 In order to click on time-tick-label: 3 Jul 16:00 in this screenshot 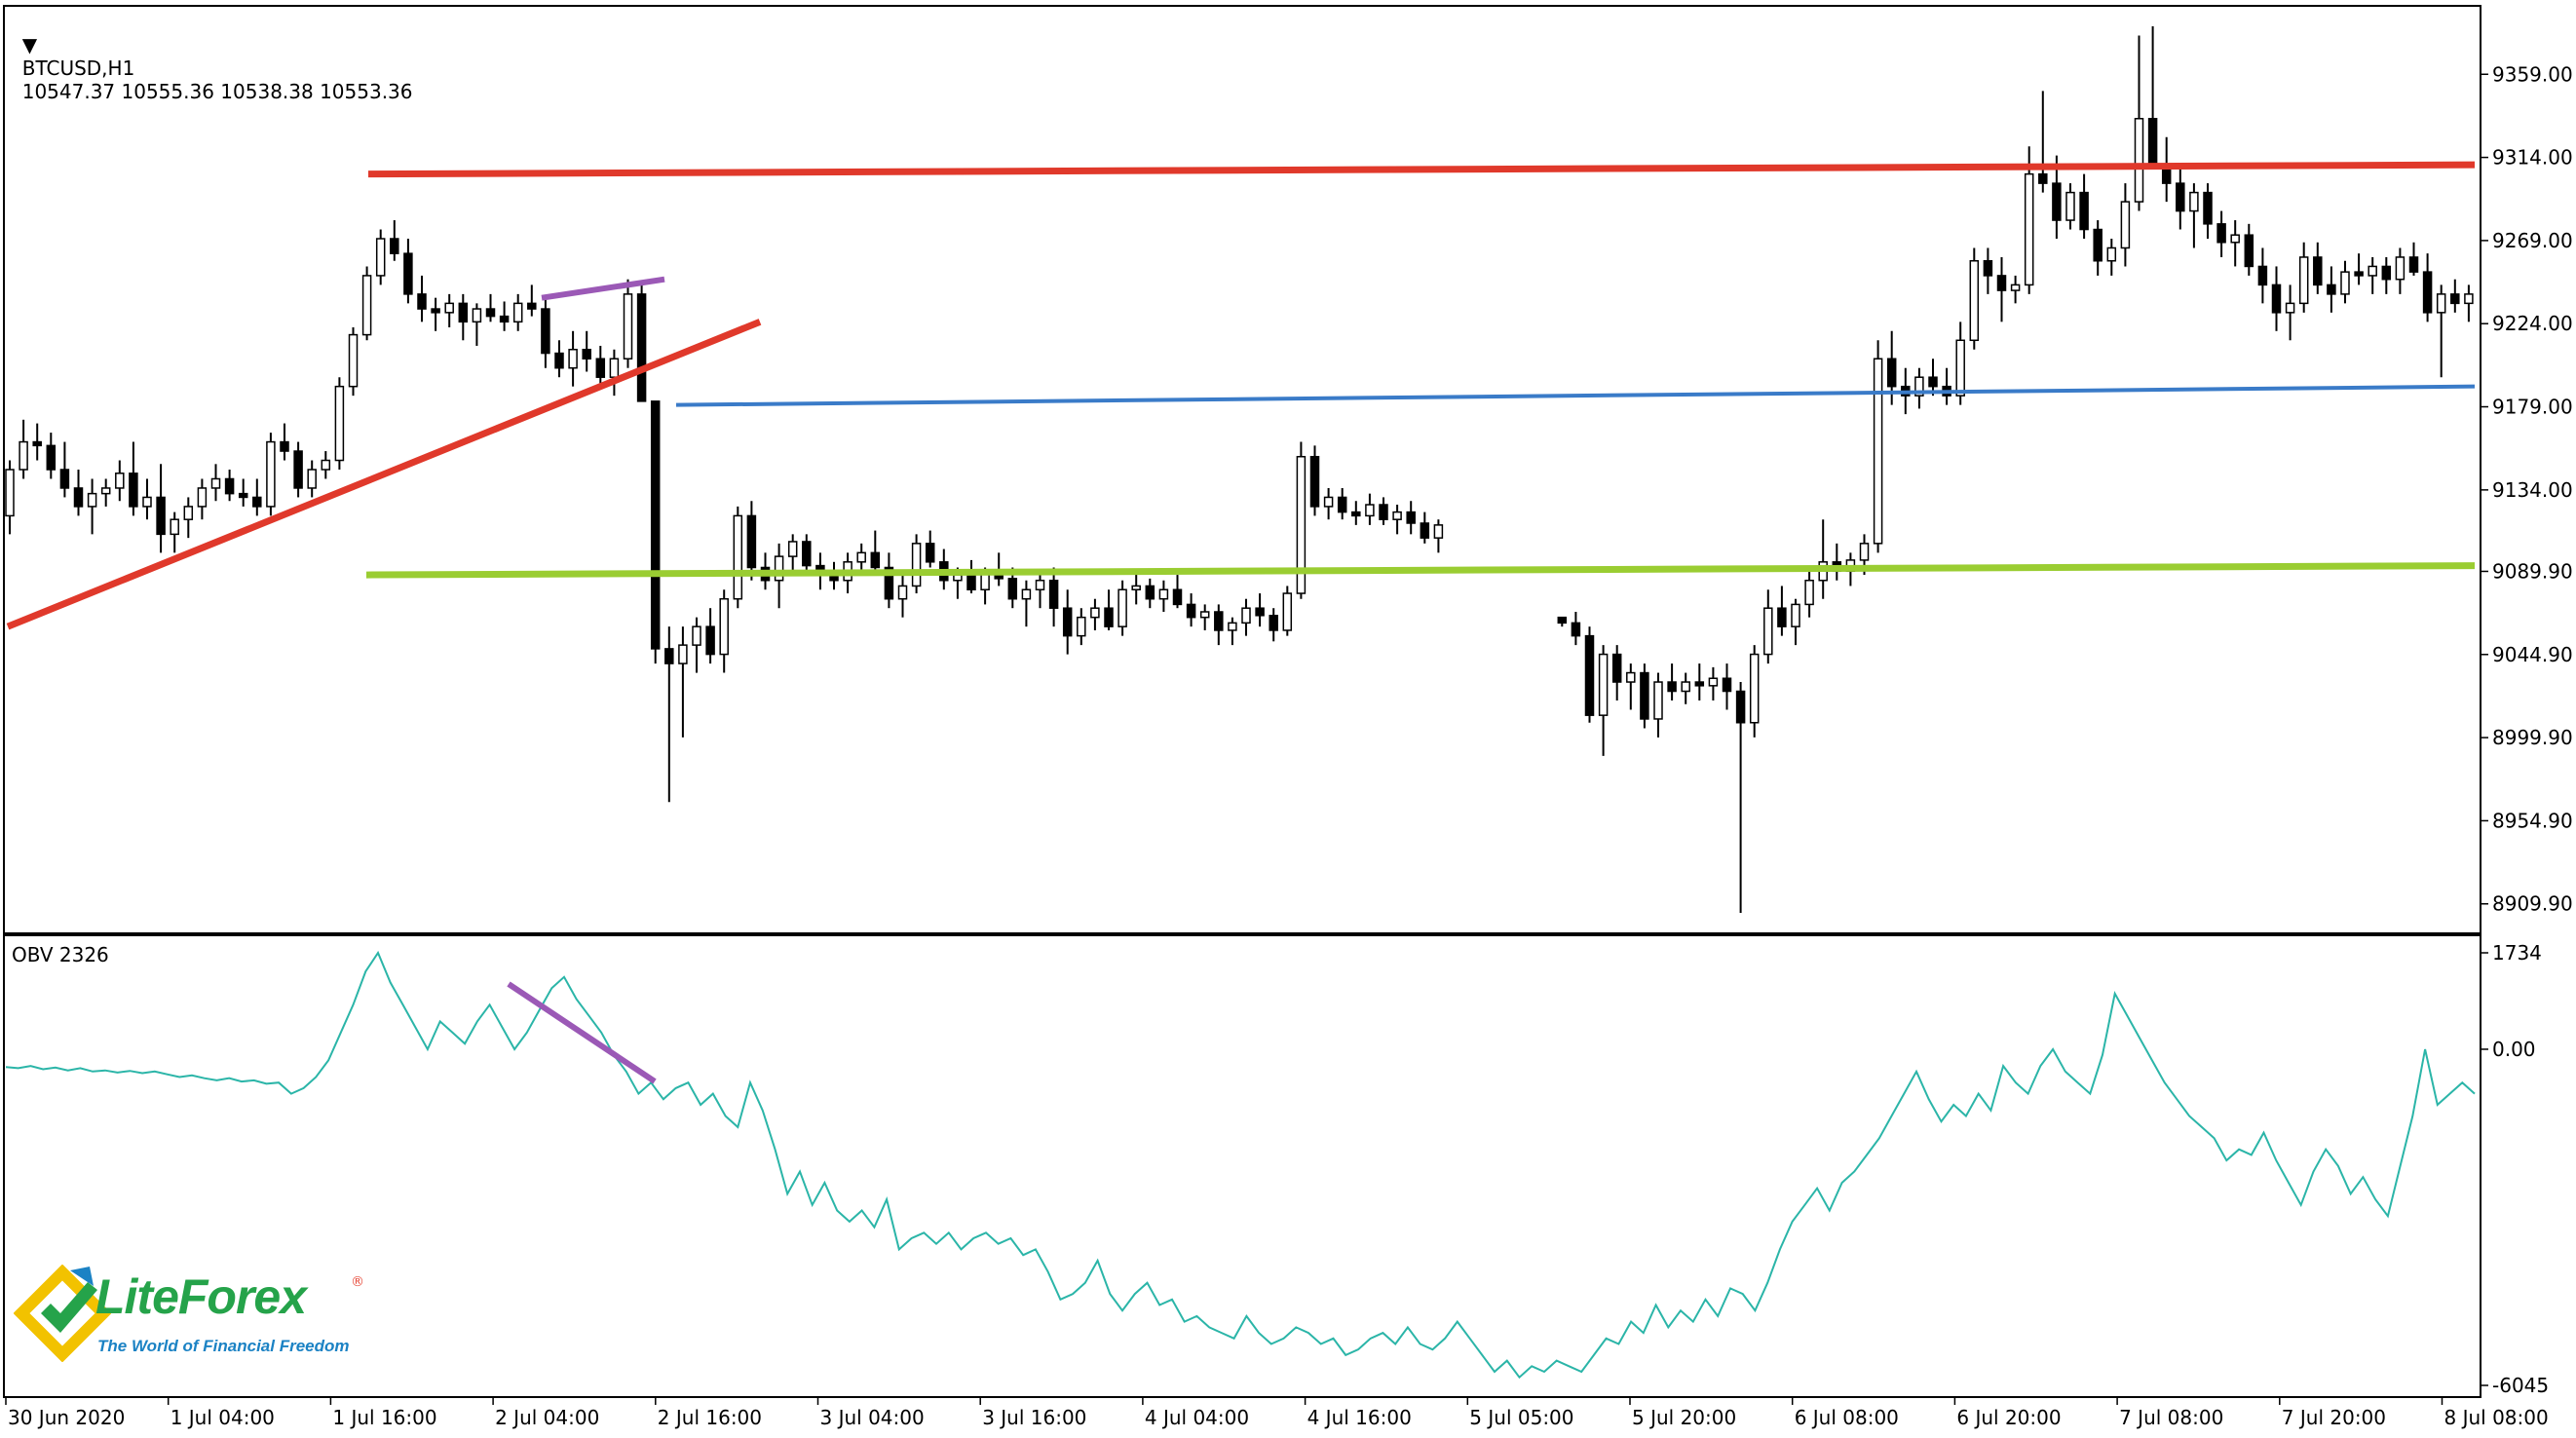, I will do `click(1034, 1417)`.